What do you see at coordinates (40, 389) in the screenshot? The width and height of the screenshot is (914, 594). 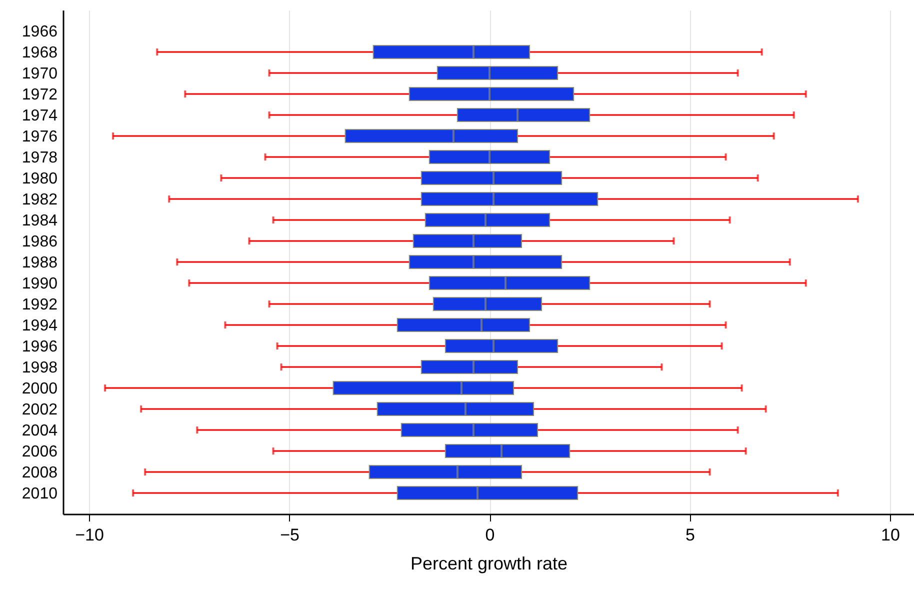 I see `y-tick-label: 2000` at bounding box center [40, 389].